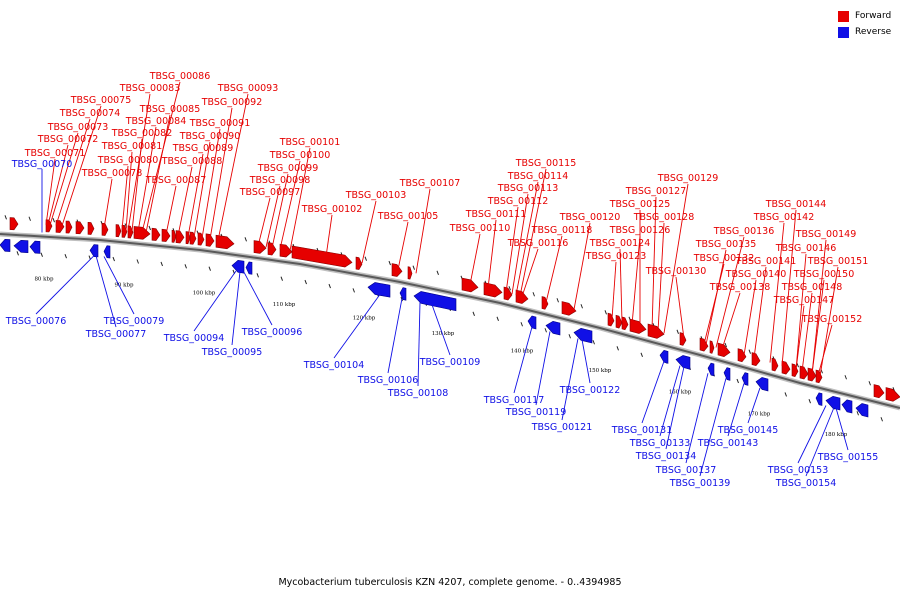 The height and width of the screenshot is (600, 900). I want to click on gene-label: TBSG_00088, so click(192, 161).